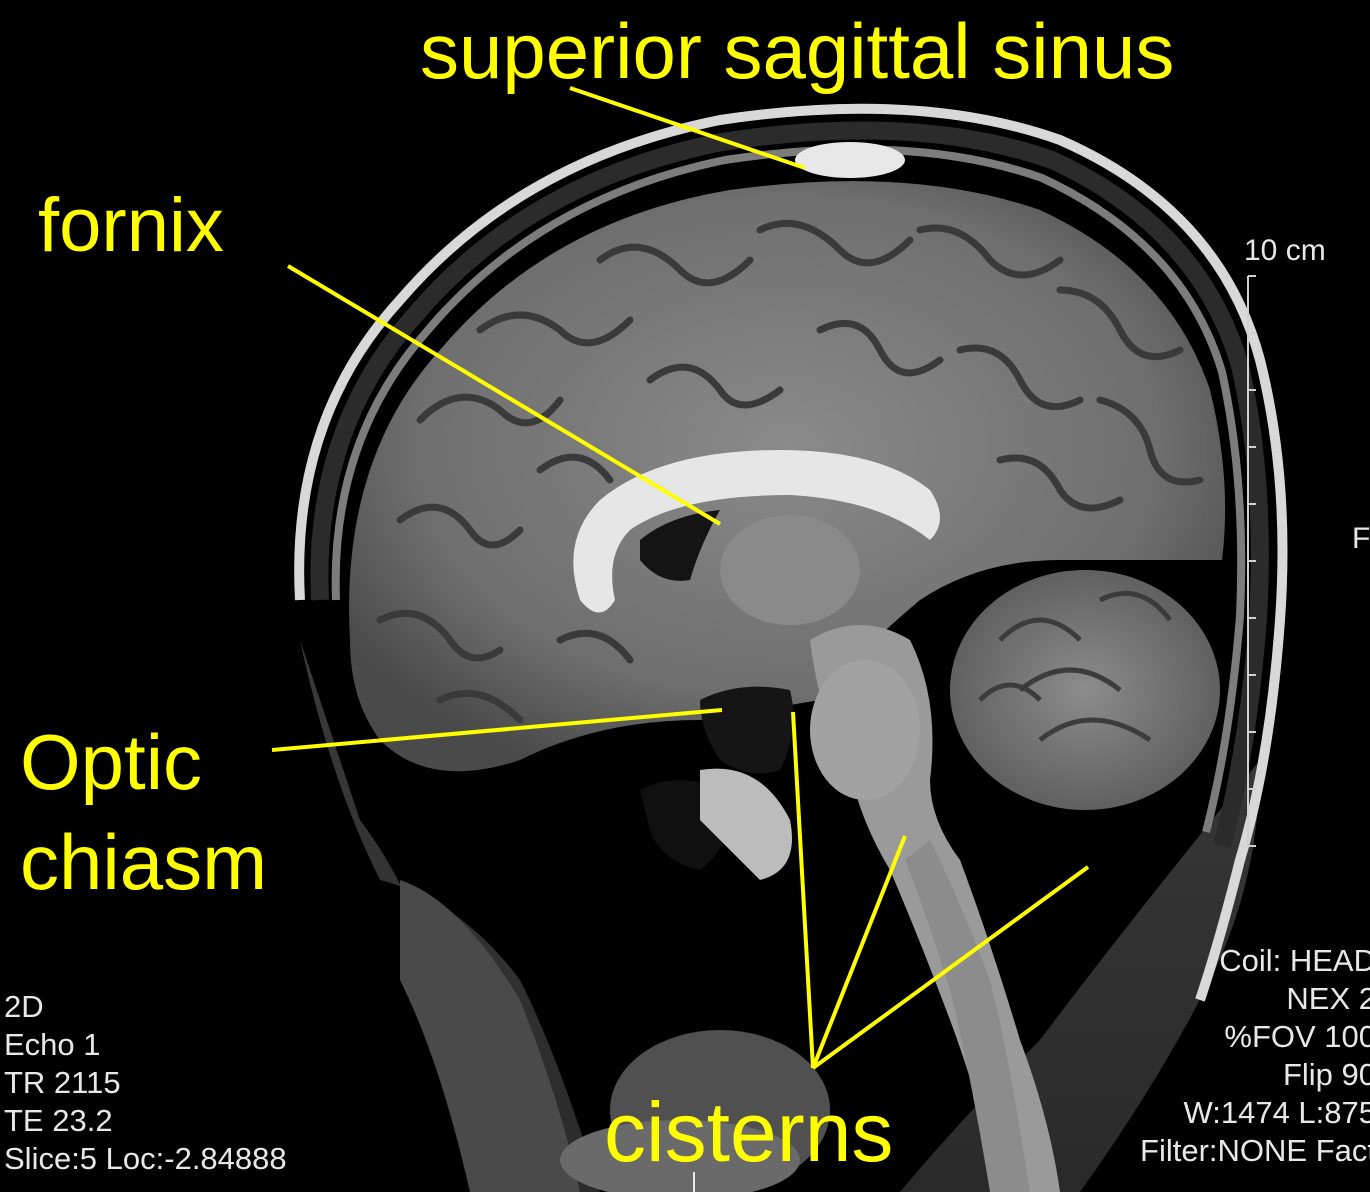 The height and width of the screenshot is (1192, 1370). Describe the element at coordinates (497, 730) in the screenshot. I see `optic-chiasm-leader` at that location.